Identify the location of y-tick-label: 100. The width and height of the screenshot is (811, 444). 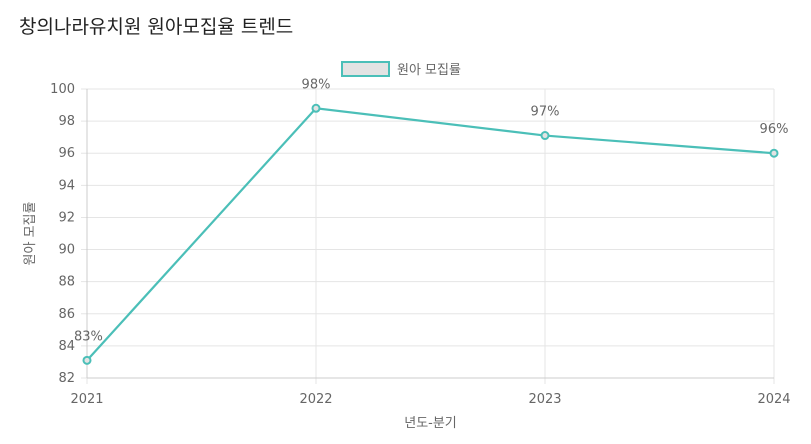
(62, 89).